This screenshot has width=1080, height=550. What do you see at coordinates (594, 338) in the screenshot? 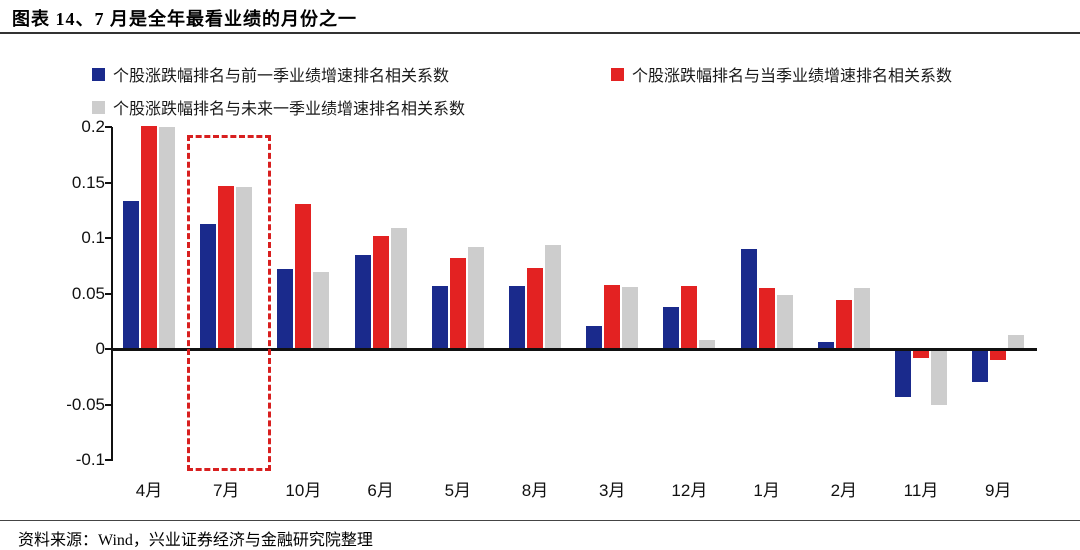
I see `bar-series0-3月` at bounding box center [594, 338].